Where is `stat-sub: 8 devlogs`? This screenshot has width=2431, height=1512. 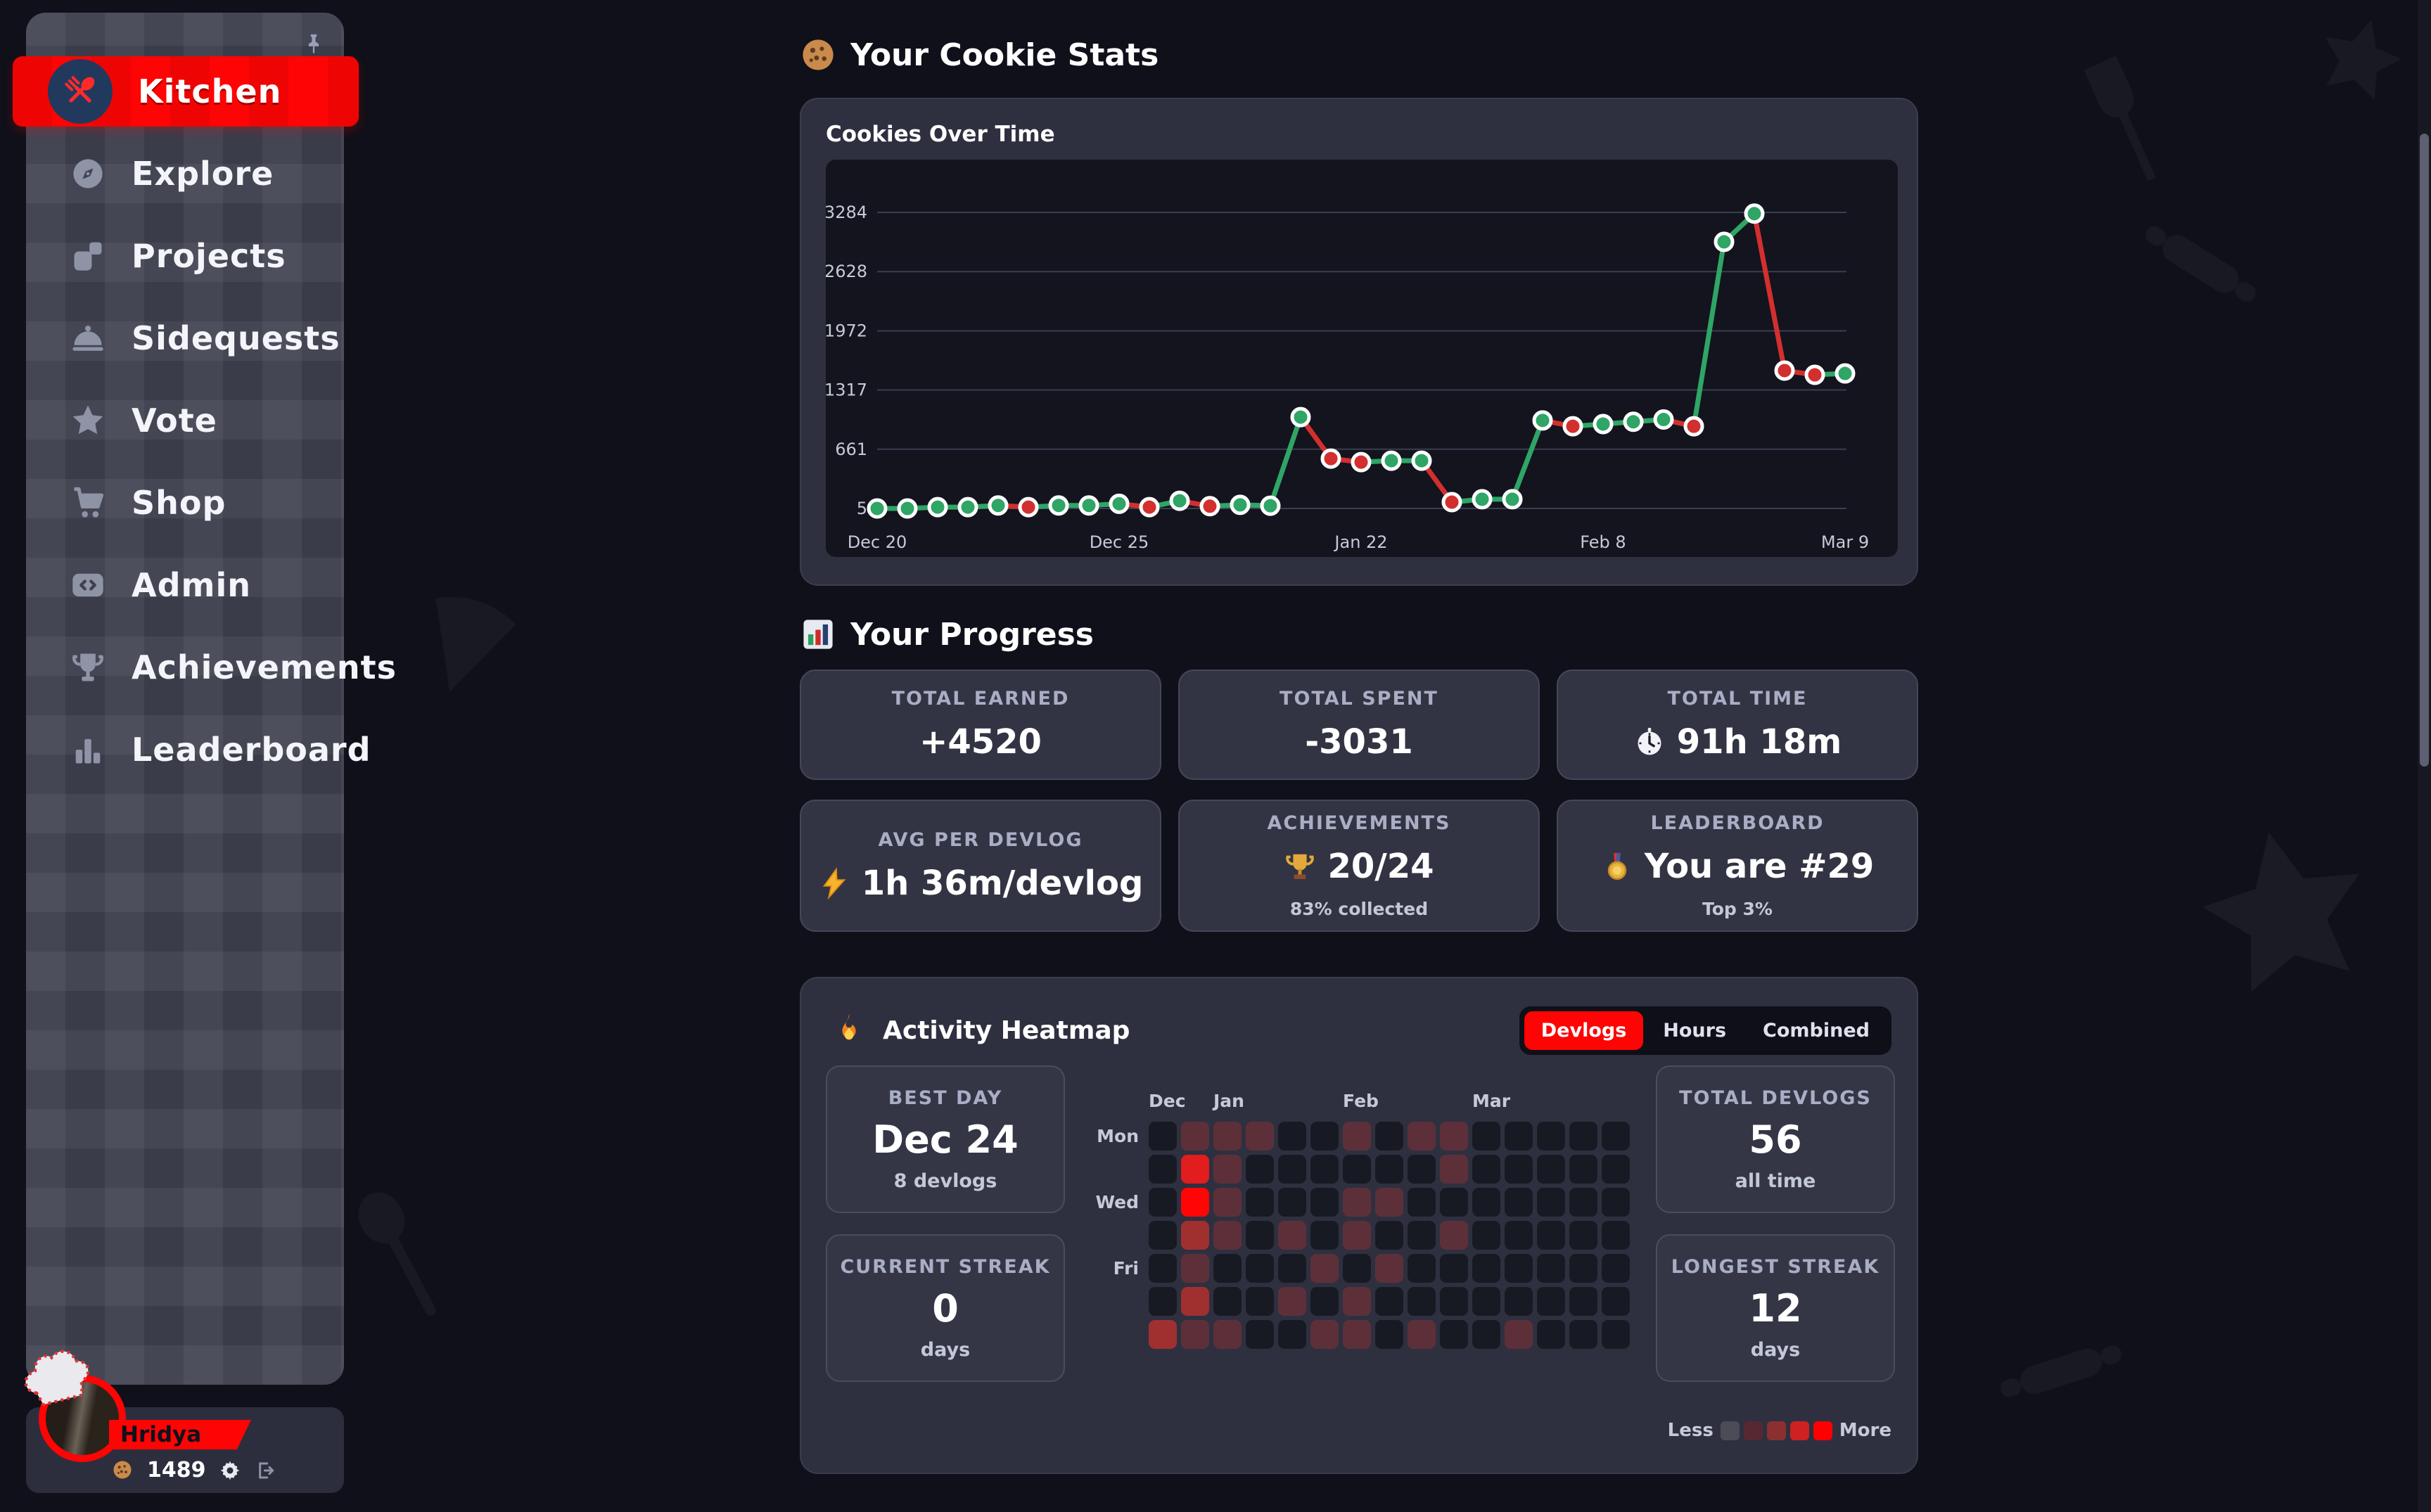 stat-sub: 8 devlogs is located at coordinates (945, 1181).